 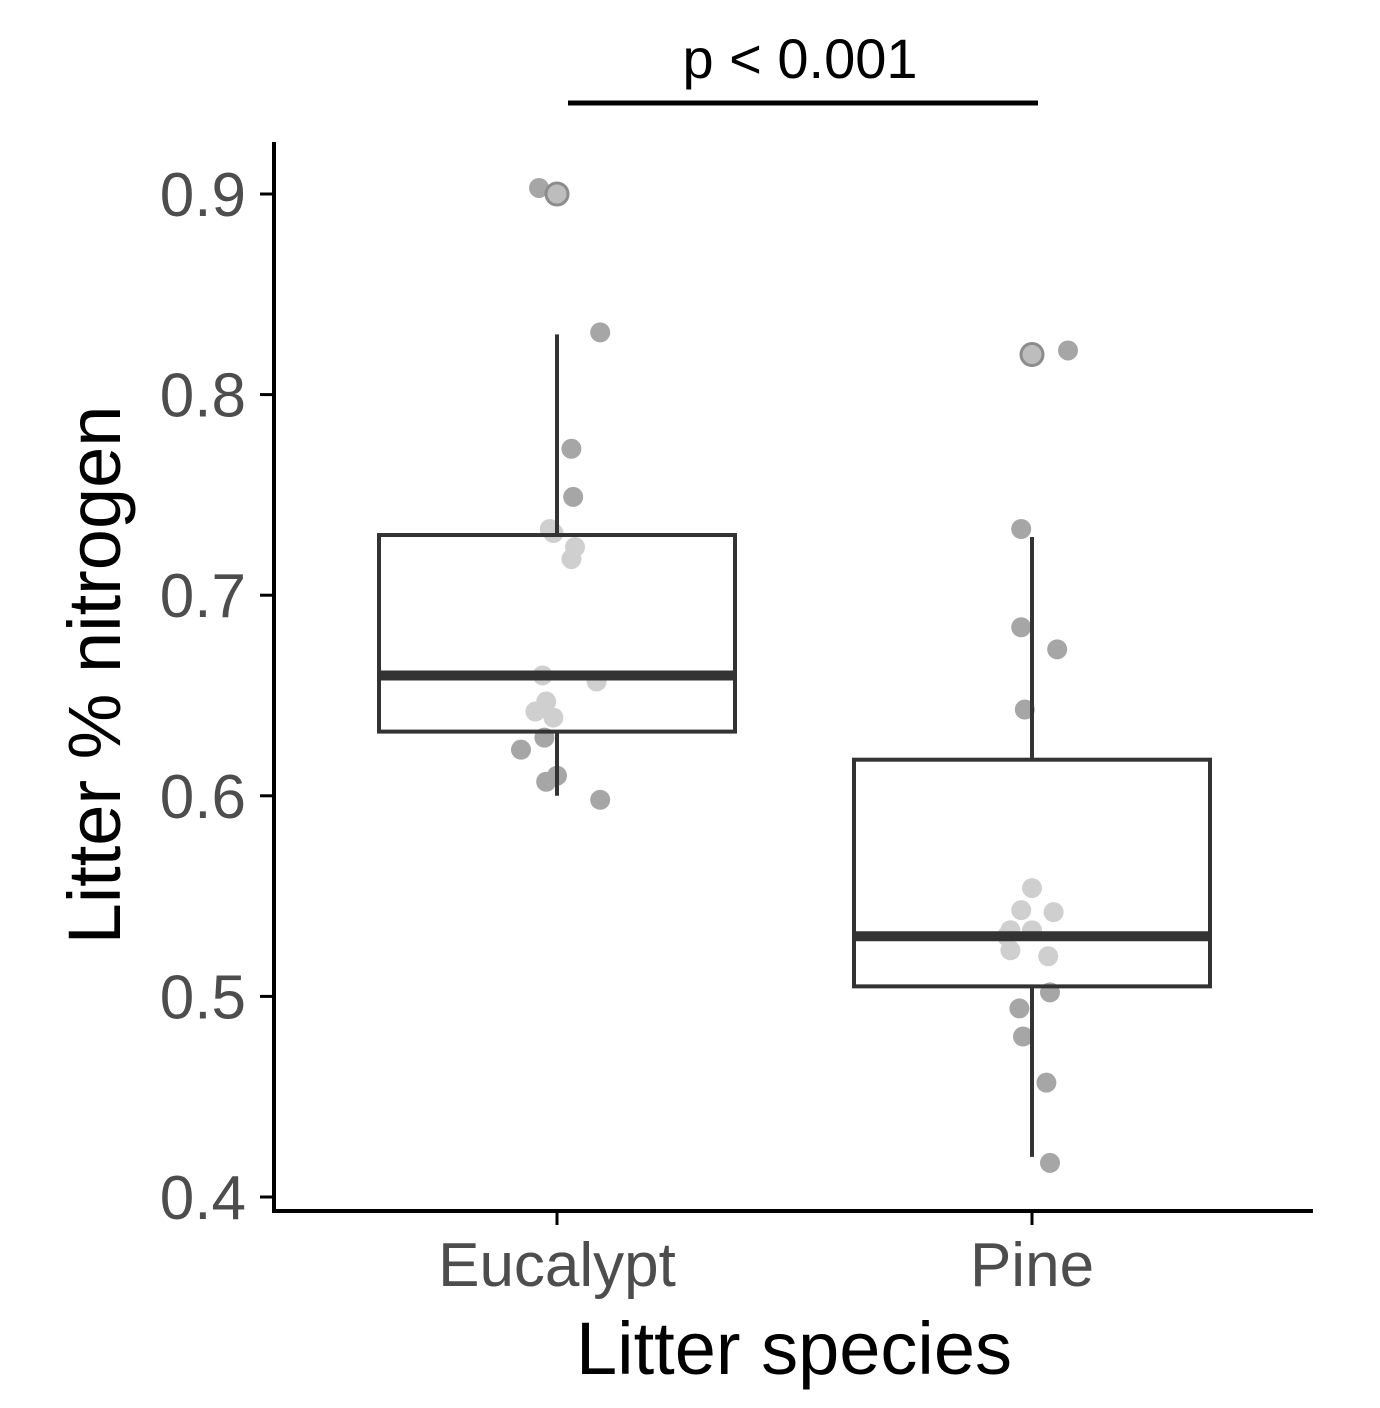 I want to click on y-tick-label-0-6: 0.6, so click(x=203, y=797).